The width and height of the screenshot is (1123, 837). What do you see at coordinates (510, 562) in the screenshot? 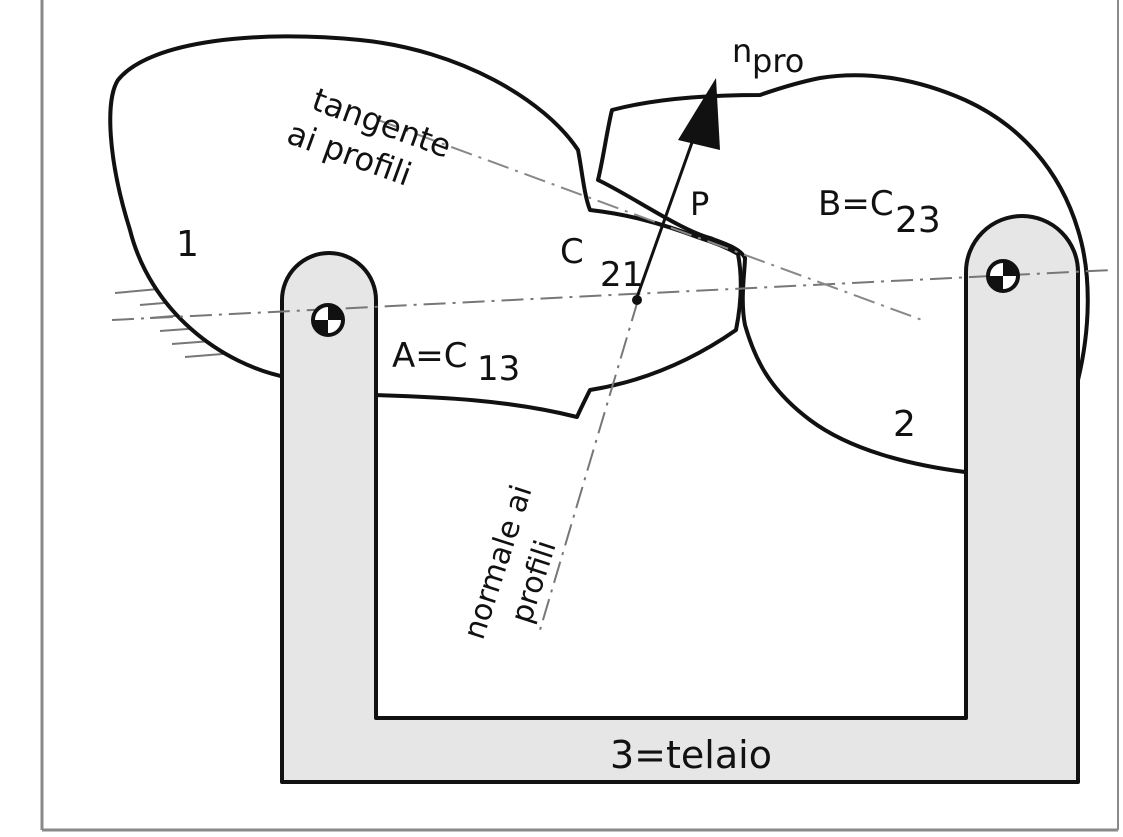
I see `label-normal-line: normale ai profili` at bounding box center [510, 562].